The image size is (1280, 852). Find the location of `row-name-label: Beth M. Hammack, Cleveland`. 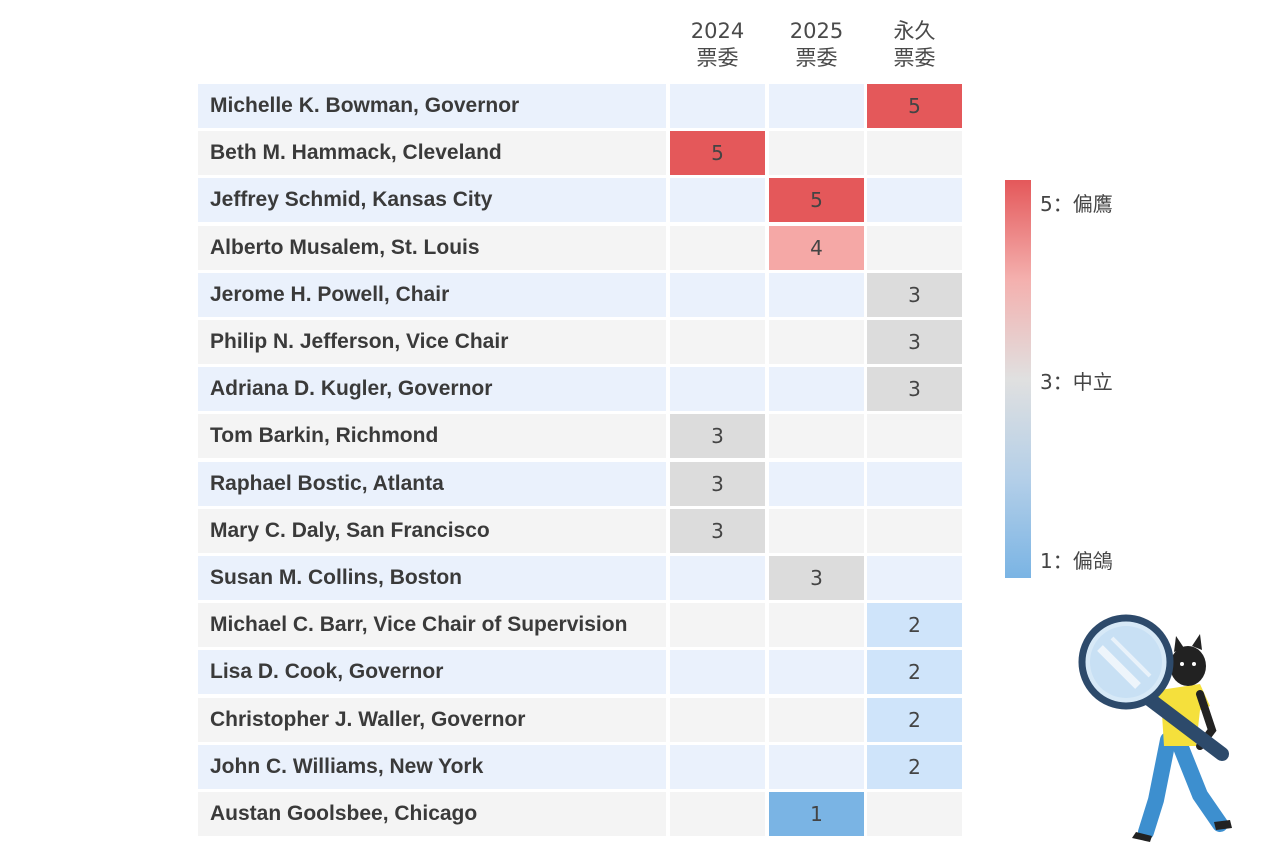

row-name-label: Beth M. Hammack, Cleveland is located at coordinates (432, 153).